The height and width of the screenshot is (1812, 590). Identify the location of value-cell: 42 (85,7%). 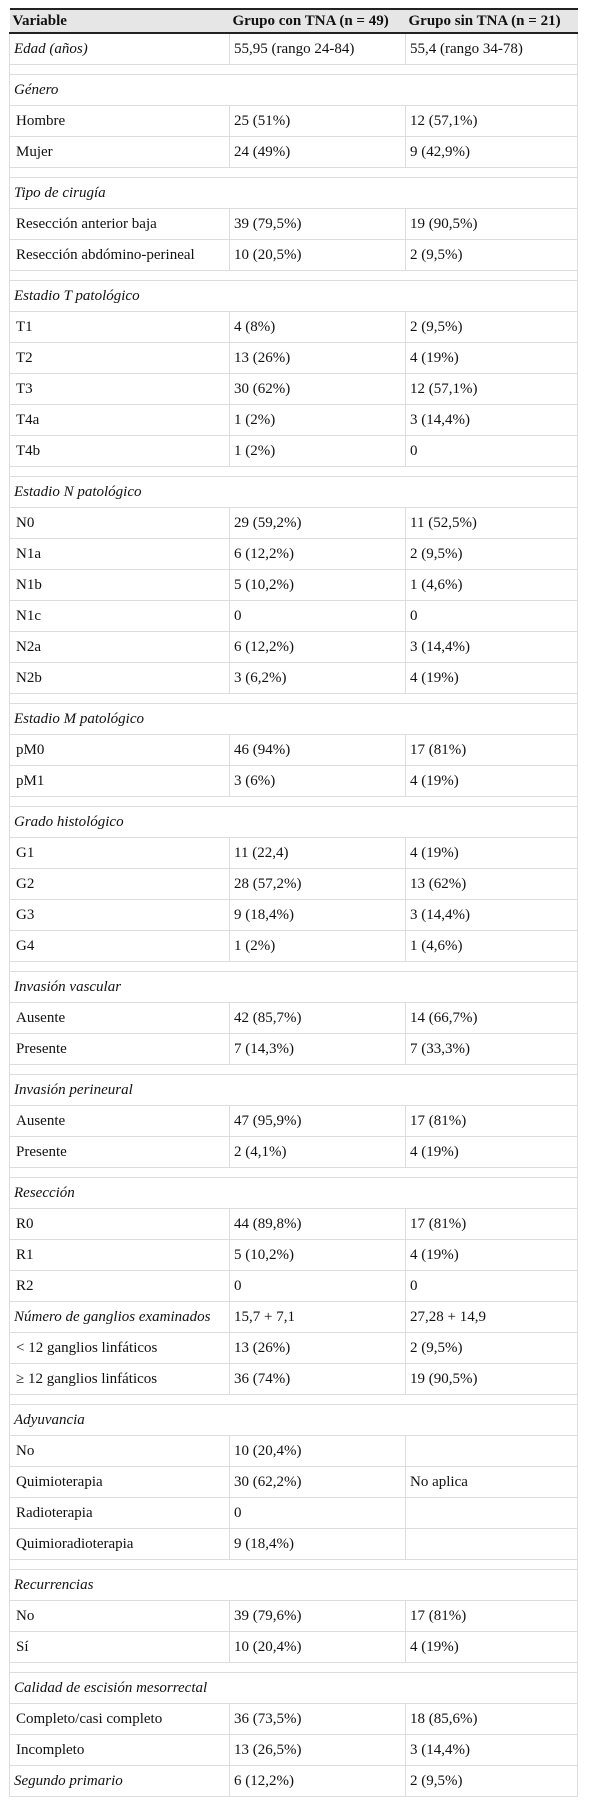
(317, 1018).